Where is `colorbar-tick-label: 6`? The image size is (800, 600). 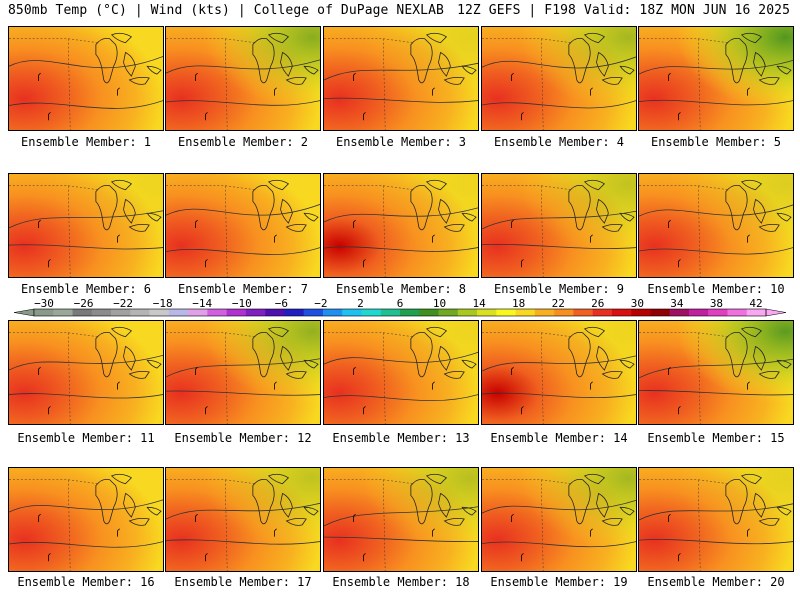 colorbar-tick-label: 6 is located at coordinates (400, 304).